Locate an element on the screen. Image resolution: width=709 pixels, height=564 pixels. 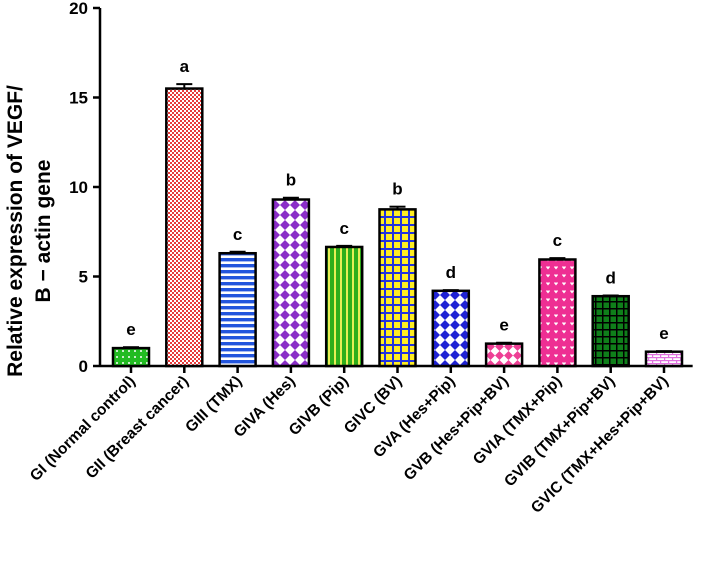
y-tick-label: 10 is located at coordinates (78, 187).